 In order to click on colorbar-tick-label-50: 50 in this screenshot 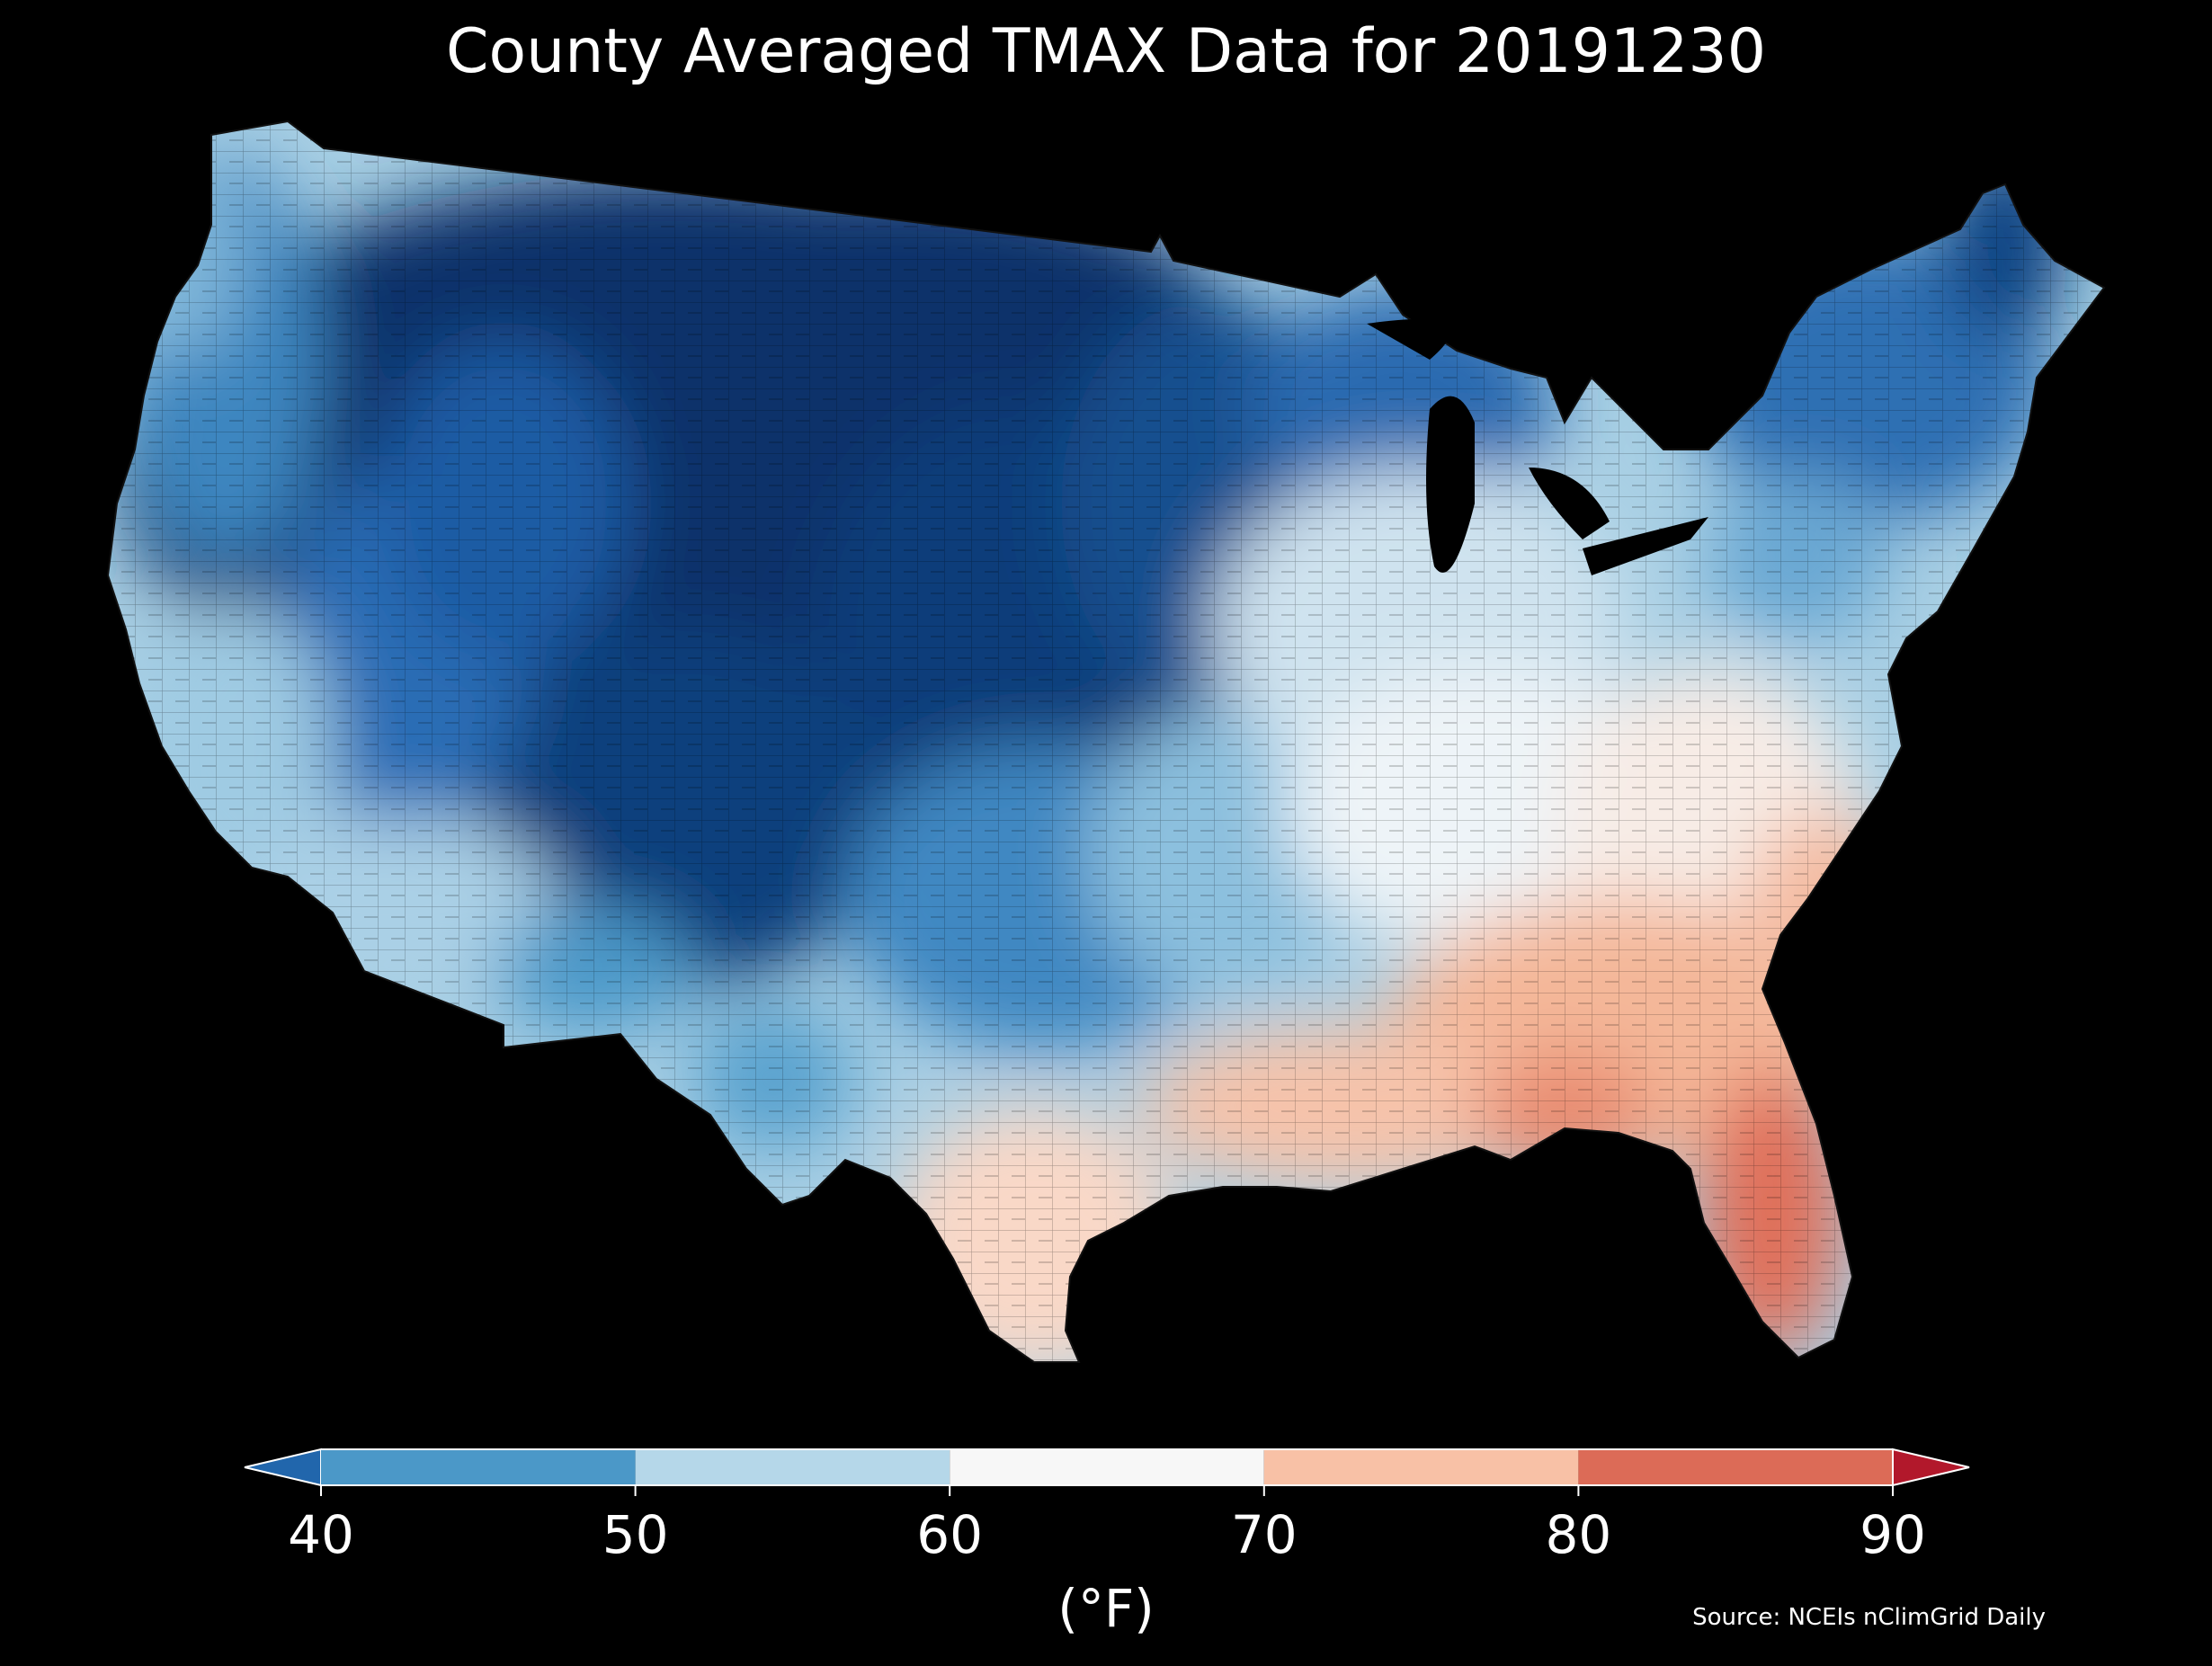, I will do `click(635, 1535)`.